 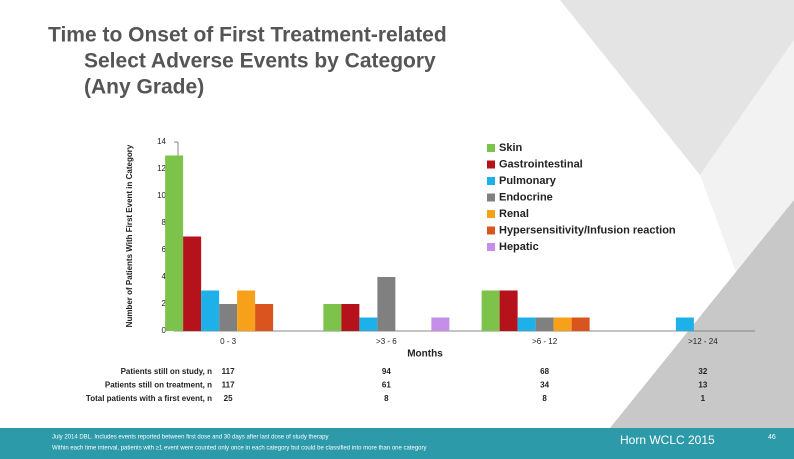 What do you see at coordinates (164, 330) in the screenshot?
I see `y-tick-label: 0` at bounding box center [164, 330].